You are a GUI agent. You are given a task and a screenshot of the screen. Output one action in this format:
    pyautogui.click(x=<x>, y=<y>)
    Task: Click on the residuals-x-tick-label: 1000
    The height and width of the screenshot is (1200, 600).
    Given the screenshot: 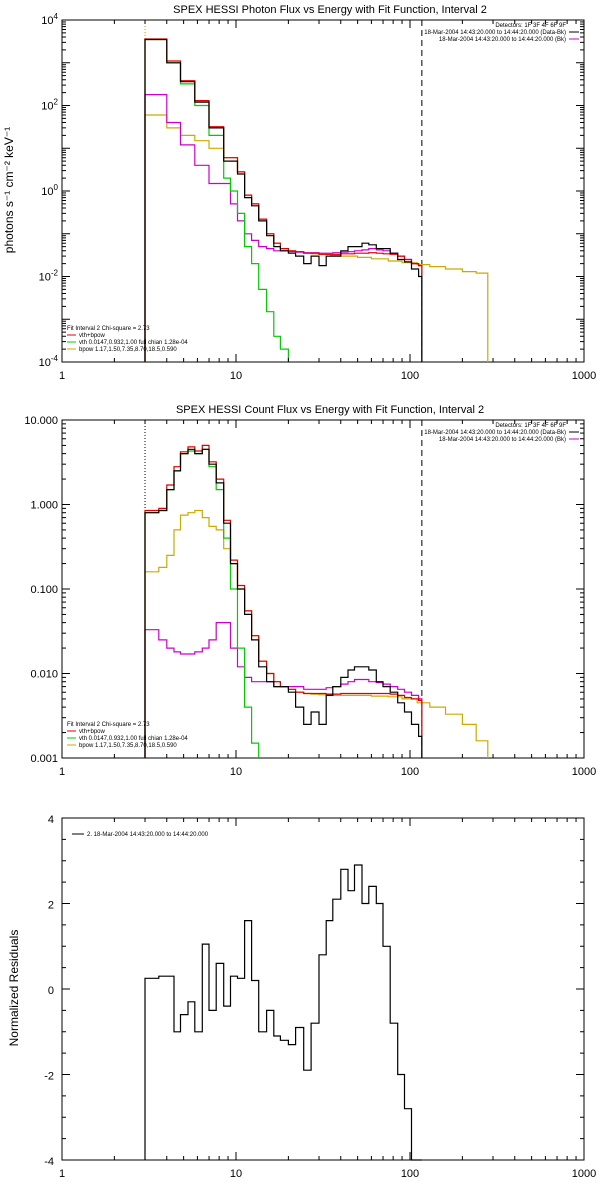 What is the action you would take?
    pyautogui.click(x=584, y=1174)
    